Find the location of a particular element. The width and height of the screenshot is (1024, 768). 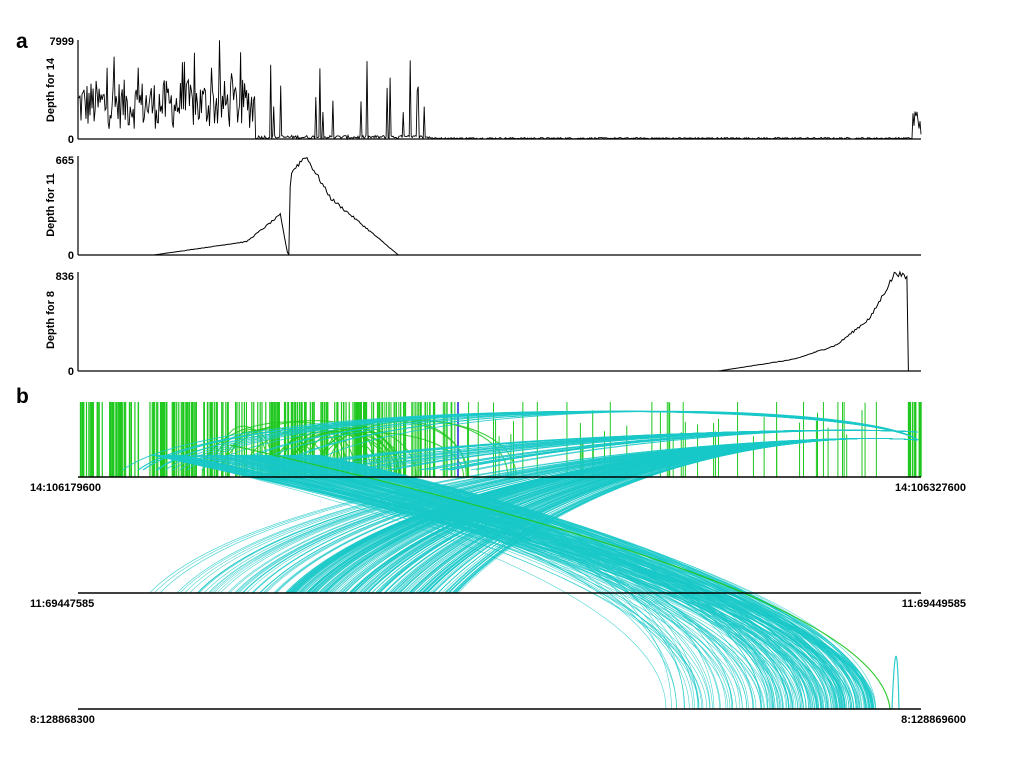

y-axis-title: Depth for 11 is located at coordinates (51, 205).